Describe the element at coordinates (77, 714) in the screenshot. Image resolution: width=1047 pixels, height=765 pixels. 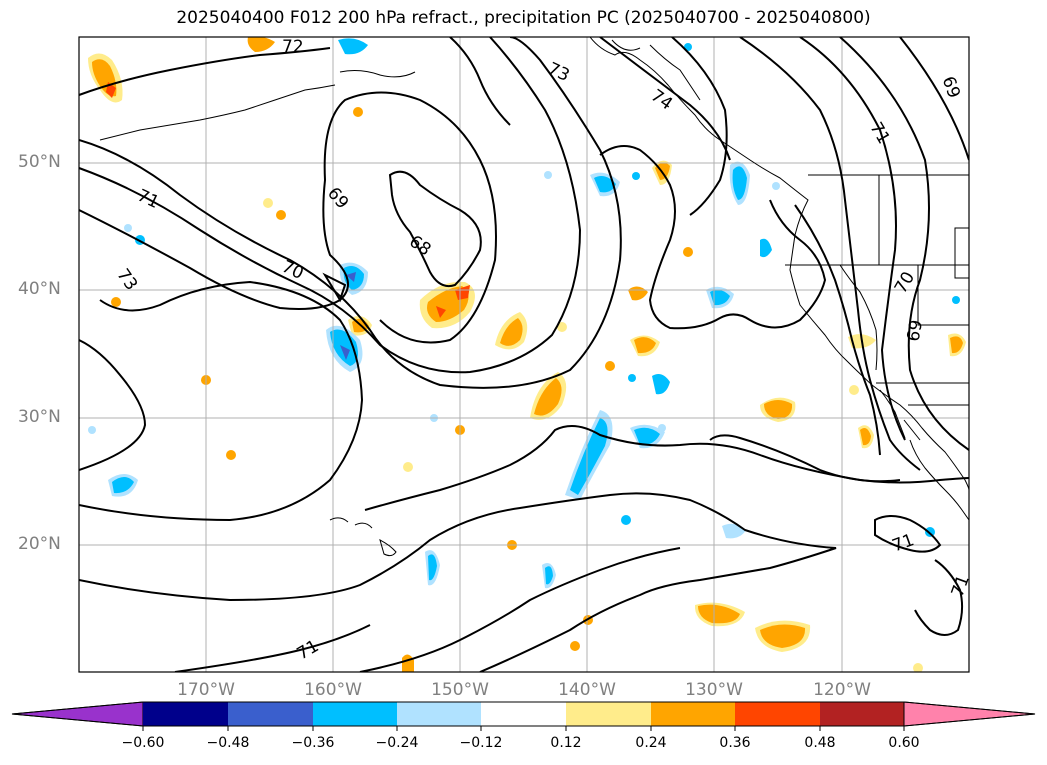
I see `colorbar-extend-low` at that location.